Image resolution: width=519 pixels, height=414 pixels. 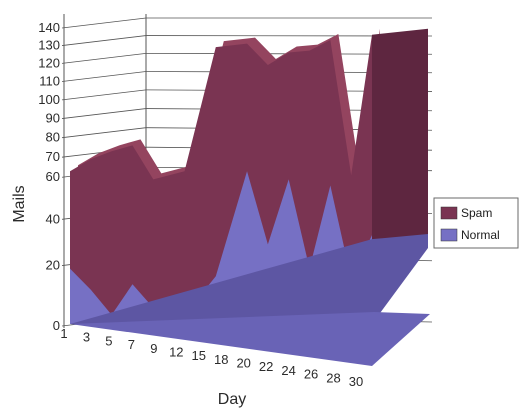 I want to click on floor-front-face, so click(x=250, y=339).